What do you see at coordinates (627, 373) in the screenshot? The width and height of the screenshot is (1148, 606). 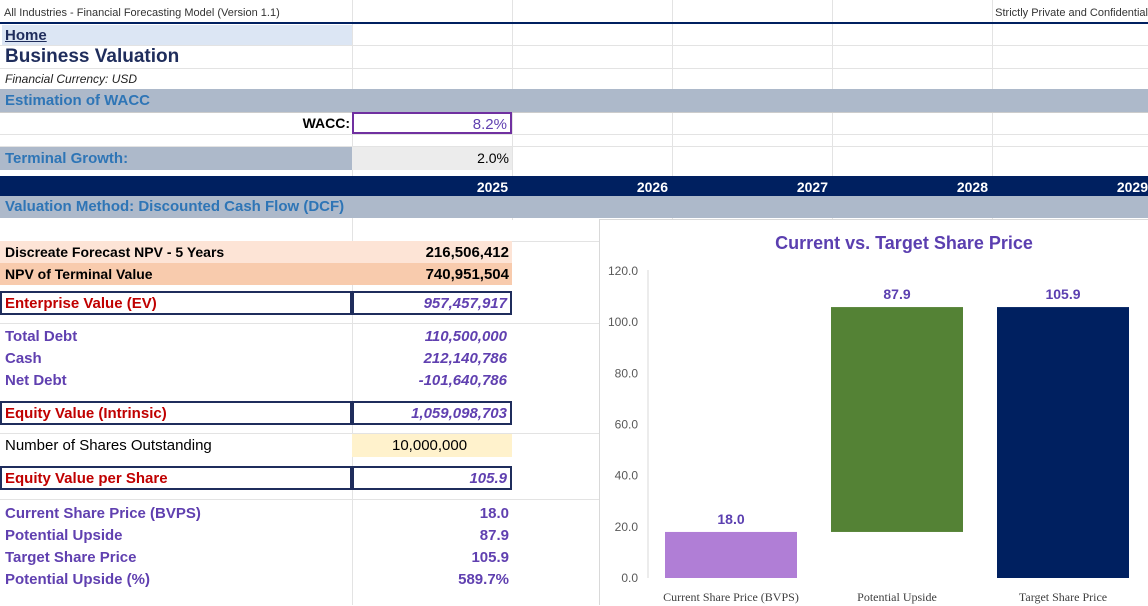 I see `y-tick-label: 80.0` at bounding box center [627, 373].